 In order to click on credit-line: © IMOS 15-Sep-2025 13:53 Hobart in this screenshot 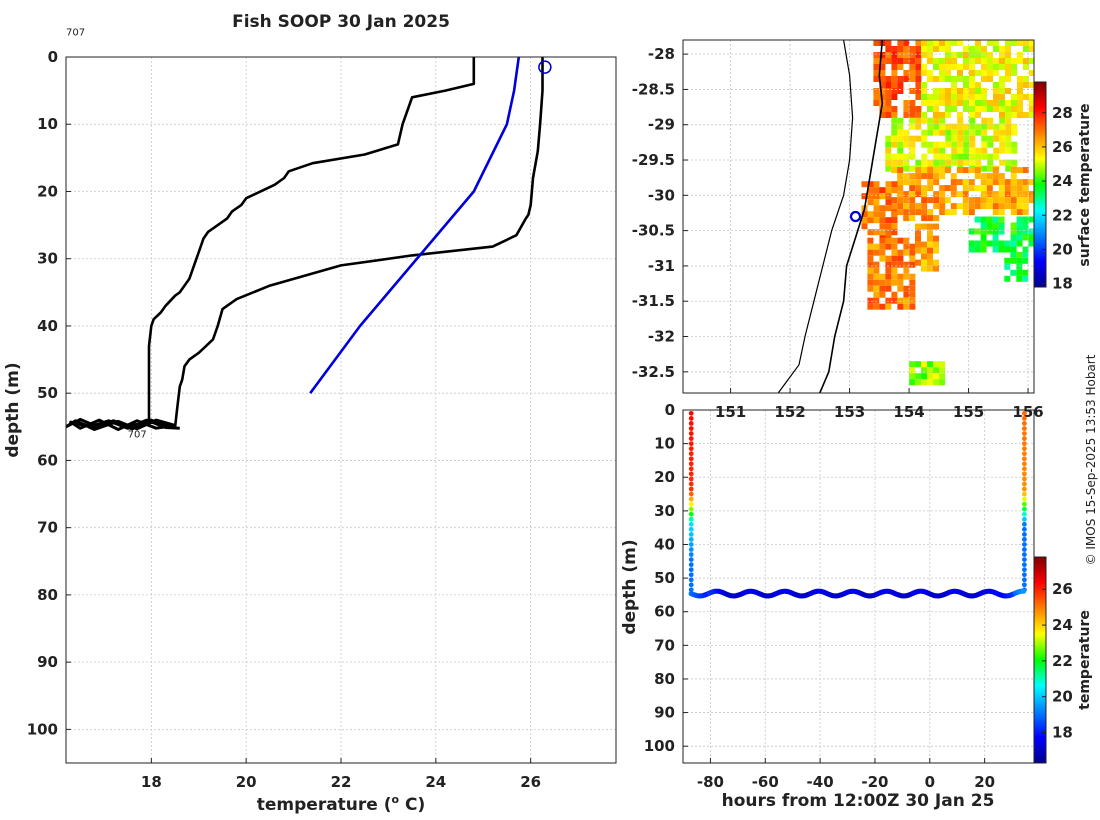, I will do `click(1091, 459)`.